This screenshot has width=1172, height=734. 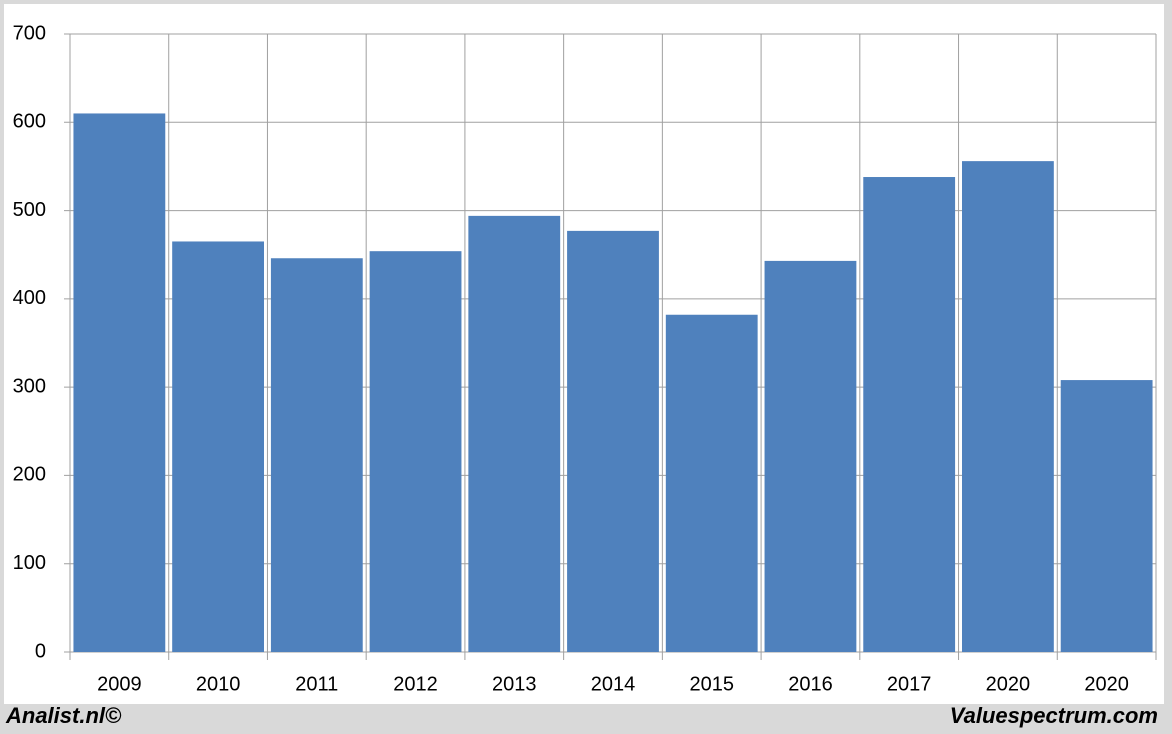 What do you see at coordinates (514, 684) in the screenshot?
I see `x-tick-label: 2013` at bounding box center [514, 684].